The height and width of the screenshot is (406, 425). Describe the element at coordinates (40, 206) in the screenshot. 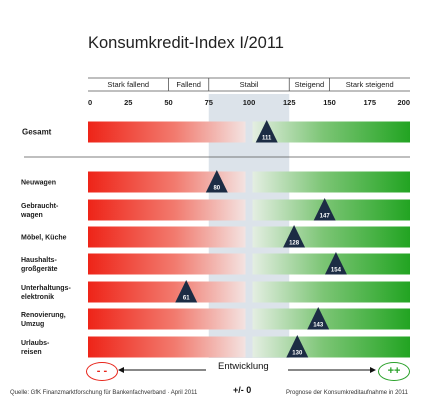

I see `category-label: Gebraucht-` at that location.